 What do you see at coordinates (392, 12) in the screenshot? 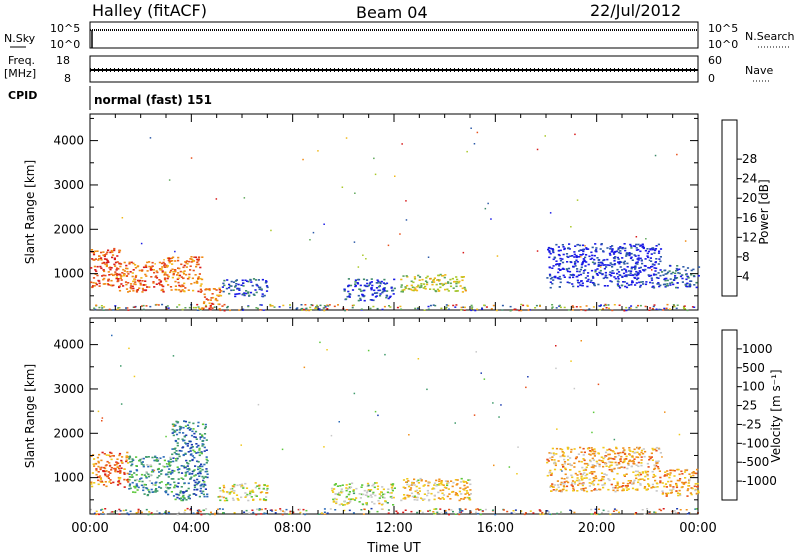
I see `beam-title: Beam 04` at bounding box center [392, 12].